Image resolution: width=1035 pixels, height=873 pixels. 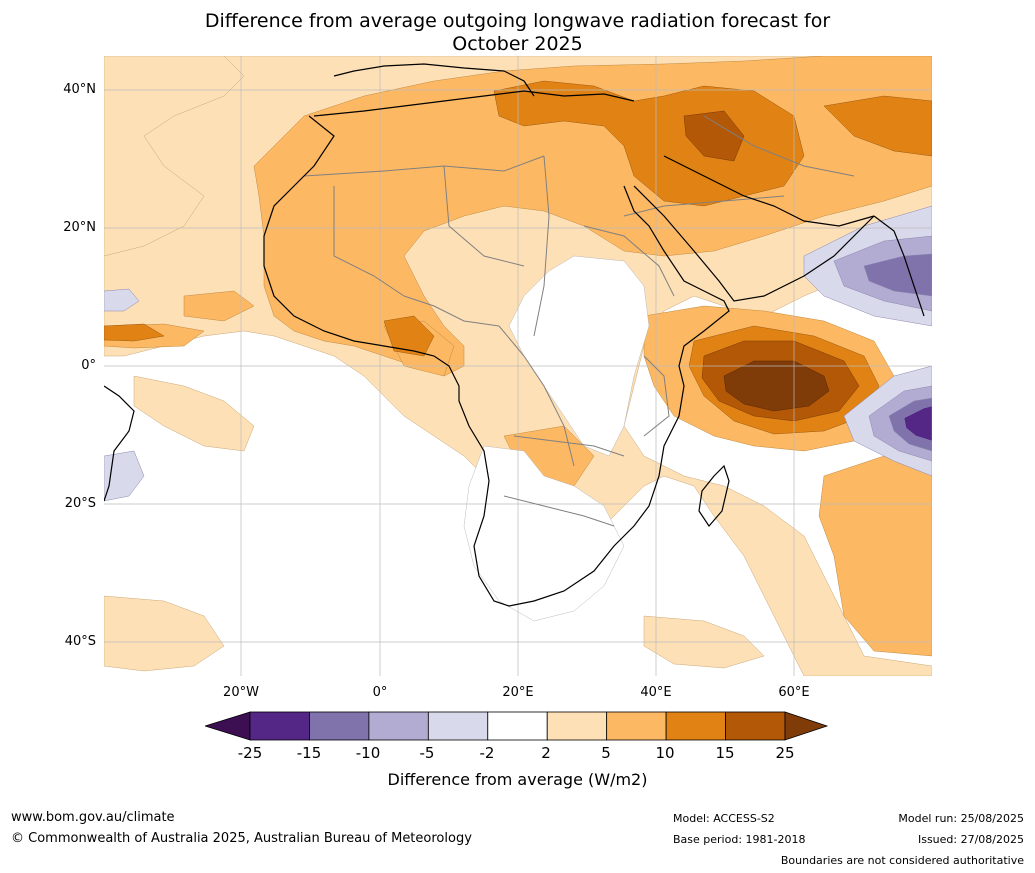 I want to click on colorbar-tick: 25, so click(x=785, y=753).